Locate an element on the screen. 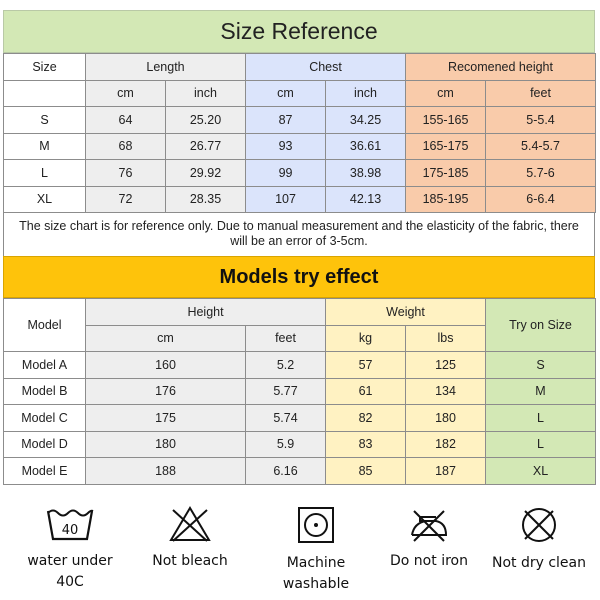 The width and height of the screenshot is (600, 600). table-cell: 25.20 is located at coordinates (205, 120).